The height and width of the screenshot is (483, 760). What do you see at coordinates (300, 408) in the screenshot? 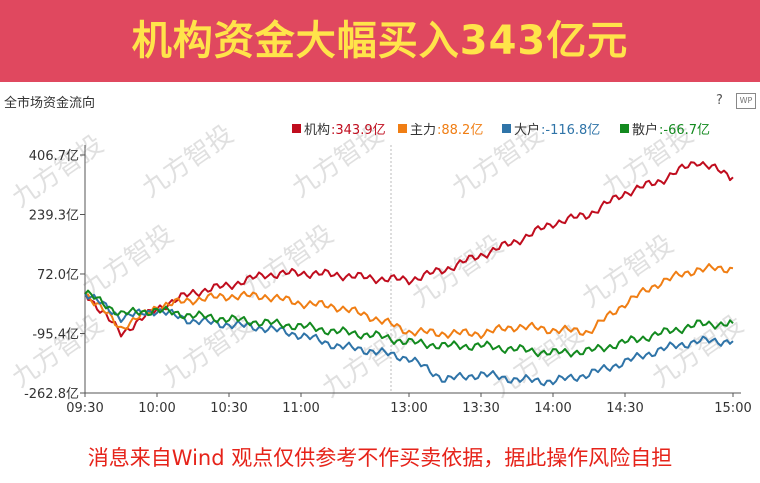
I see `x-tick-label: 11:00` at bounding box center [300, 408].